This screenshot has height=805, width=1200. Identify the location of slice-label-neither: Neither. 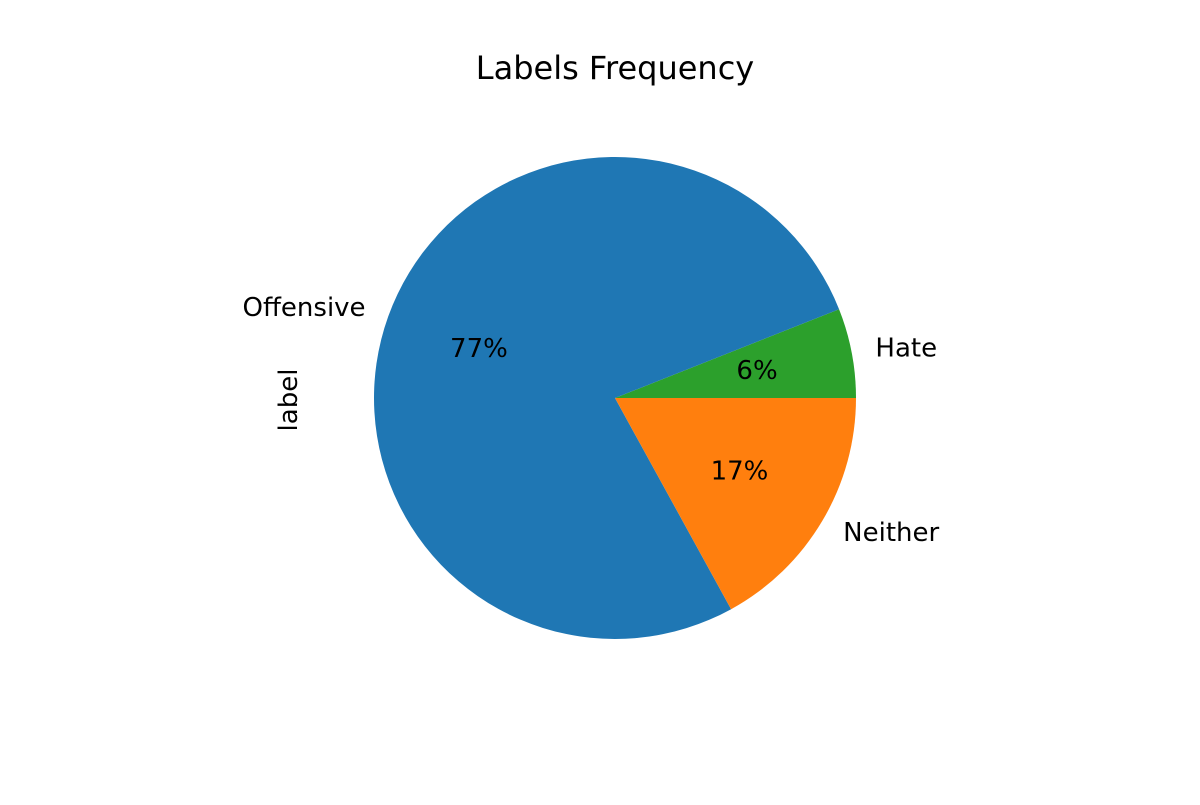
(891, 533).